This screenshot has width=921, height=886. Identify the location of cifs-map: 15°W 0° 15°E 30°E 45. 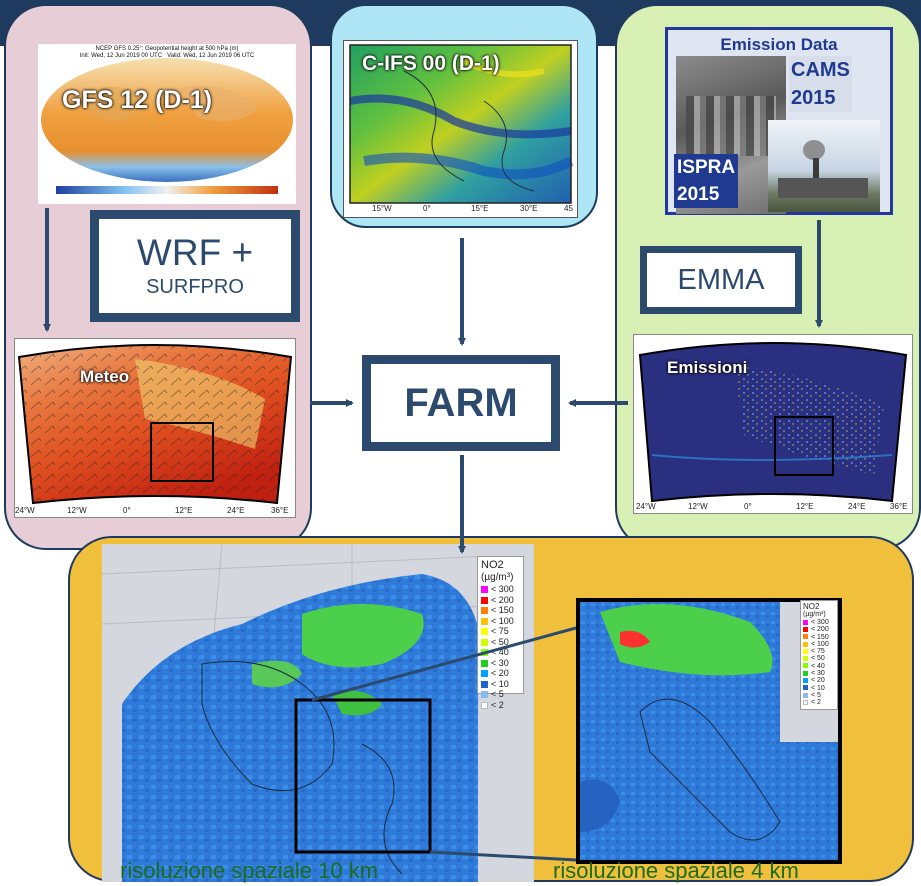
(460, 129).